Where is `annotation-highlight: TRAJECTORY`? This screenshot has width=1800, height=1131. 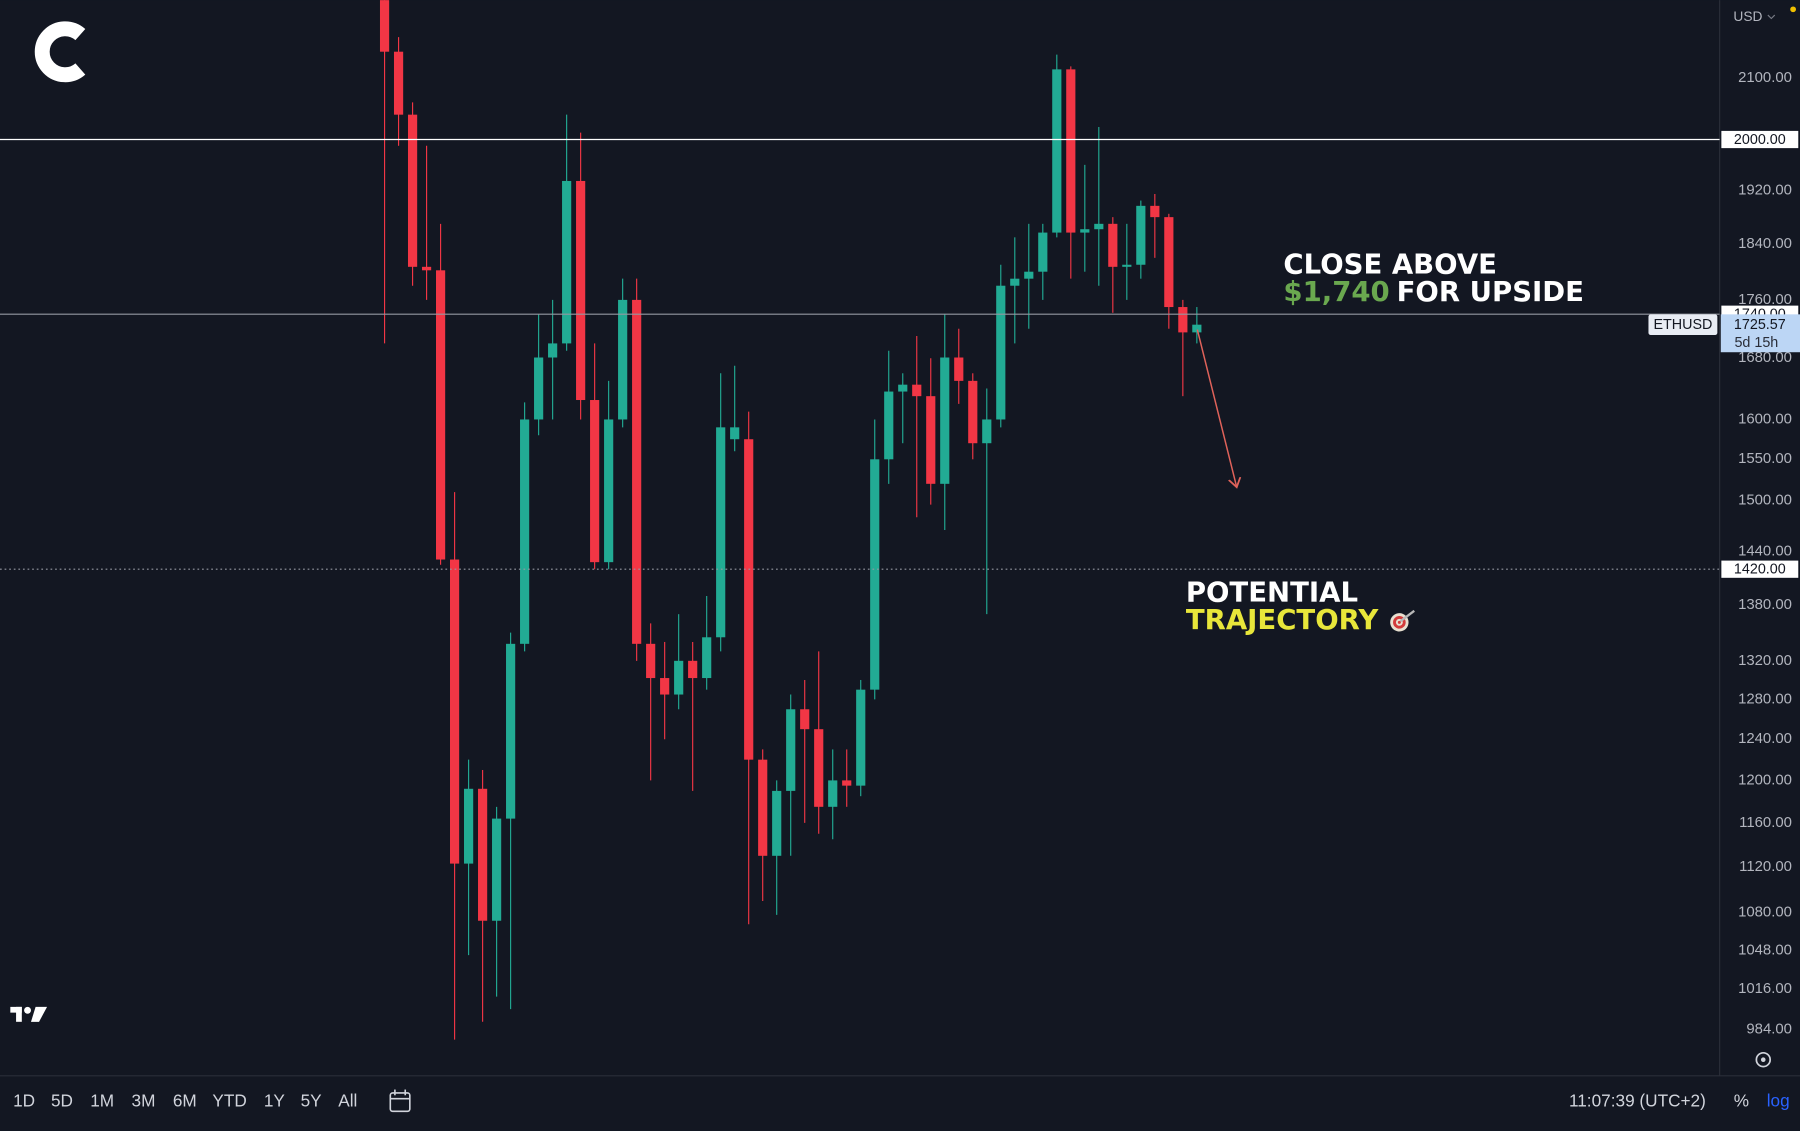 annotation-highlight: TRAJECTORY is located at coordinates (1283, 620).